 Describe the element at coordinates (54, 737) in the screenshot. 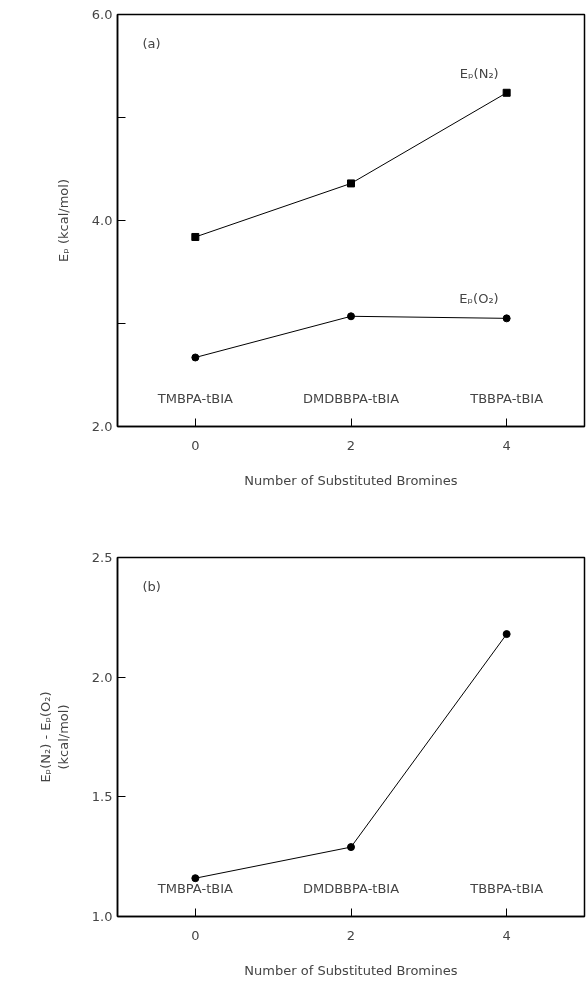

I see `y-axis-title: Eₚ(N₂) - Eₚ(O₂) (kcal/mol)` at that location.